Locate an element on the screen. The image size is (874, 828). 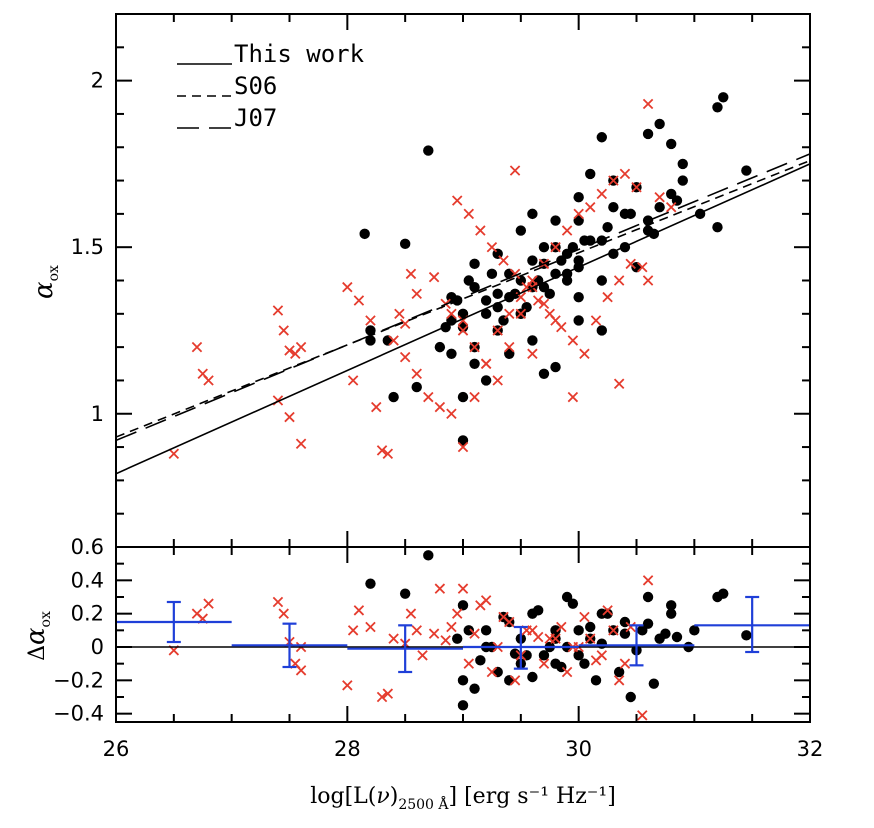
bottom-panel-marks is located at coordinates (460, 635).